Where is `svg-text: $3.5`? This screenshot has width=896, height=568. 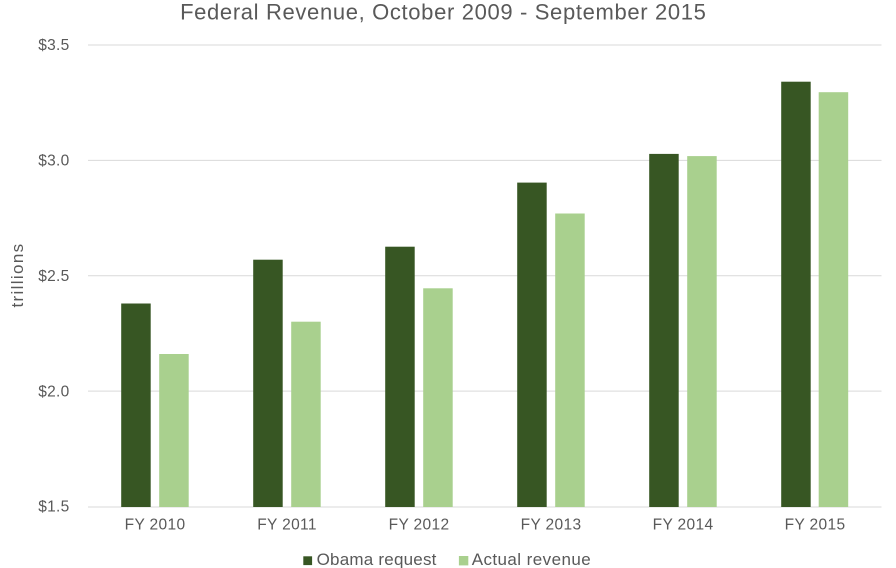
svg-text: $3.5 is located at coordinates (53, 45).